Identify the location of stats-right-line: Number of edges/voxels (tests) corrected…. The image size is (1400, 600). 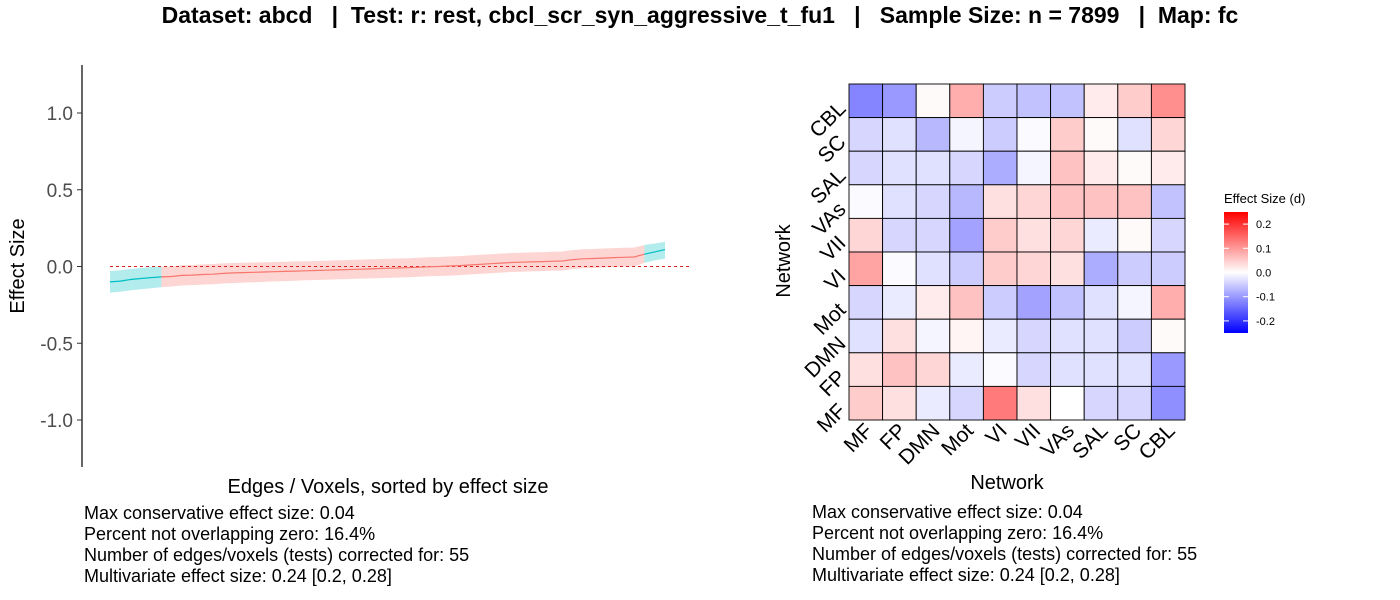
(1005, 554).